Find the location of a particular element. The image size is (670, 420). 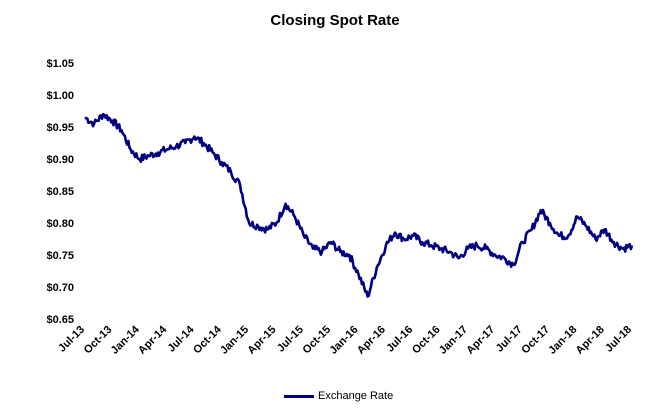

y-tick-label: $0.70 is located at coordinates (60, 288).